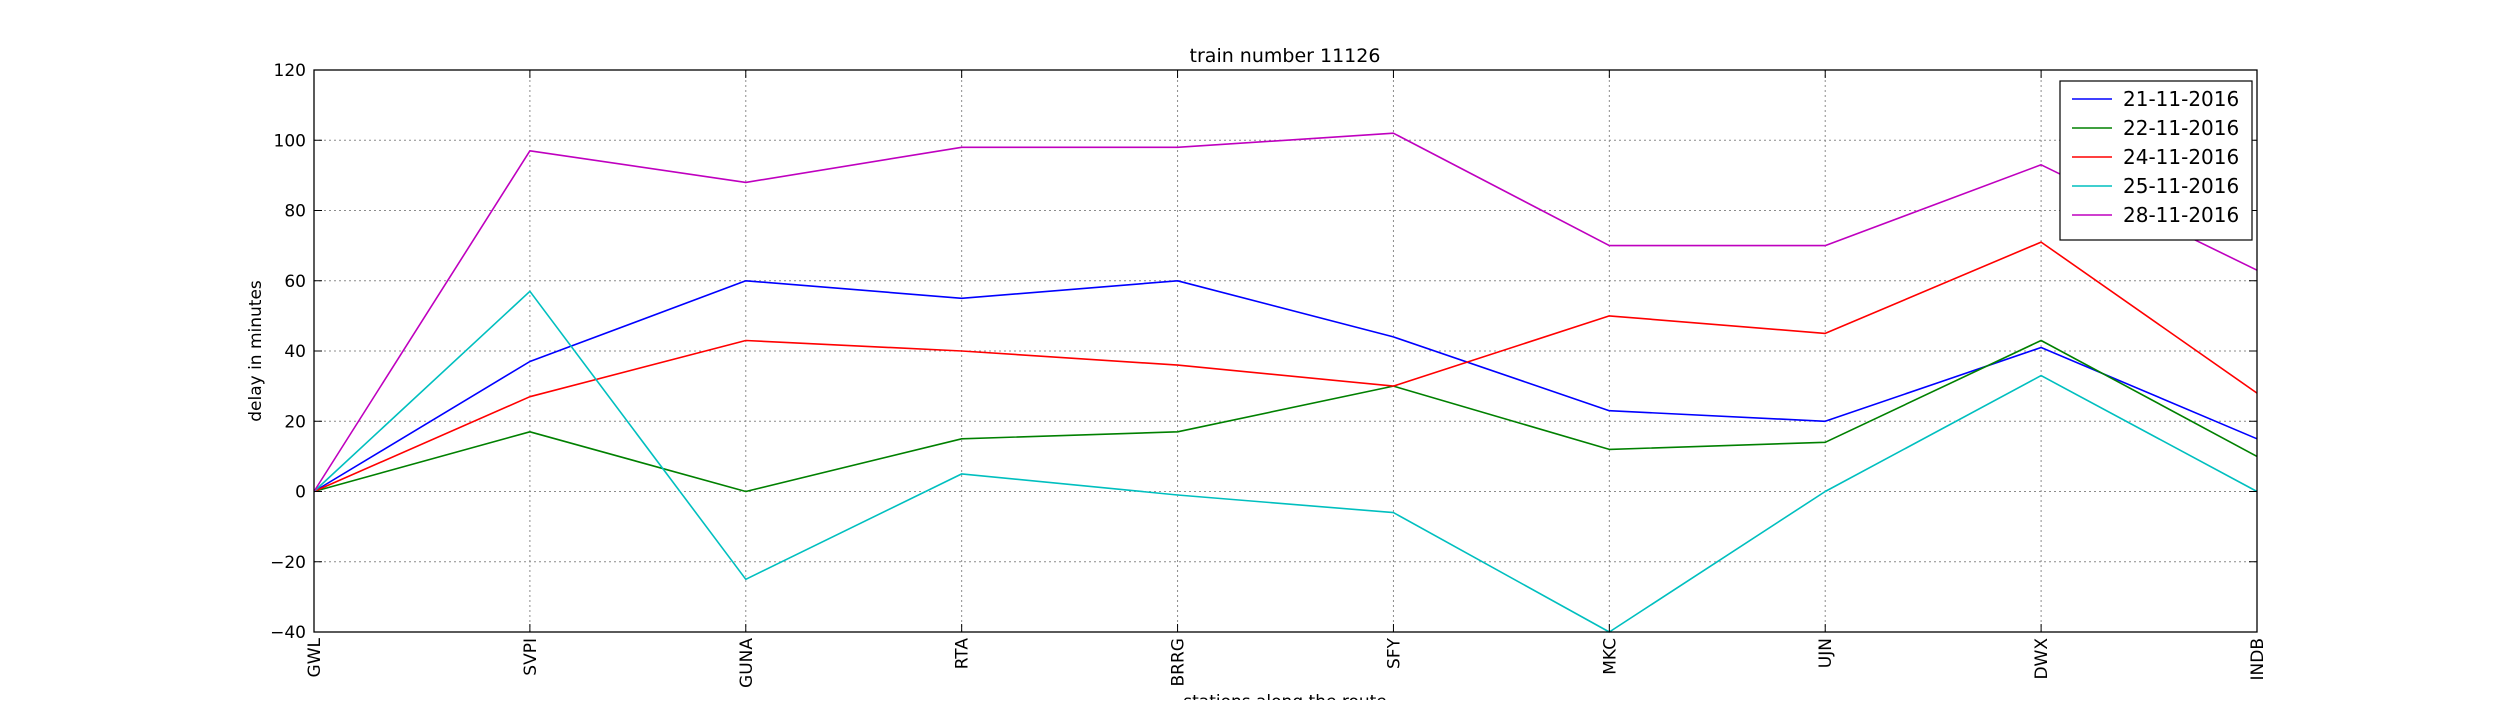  What do you see at coordinates (290, 71) in the screenshot?
I see `y-tick-label: 120` at bounding box center [290, 71].